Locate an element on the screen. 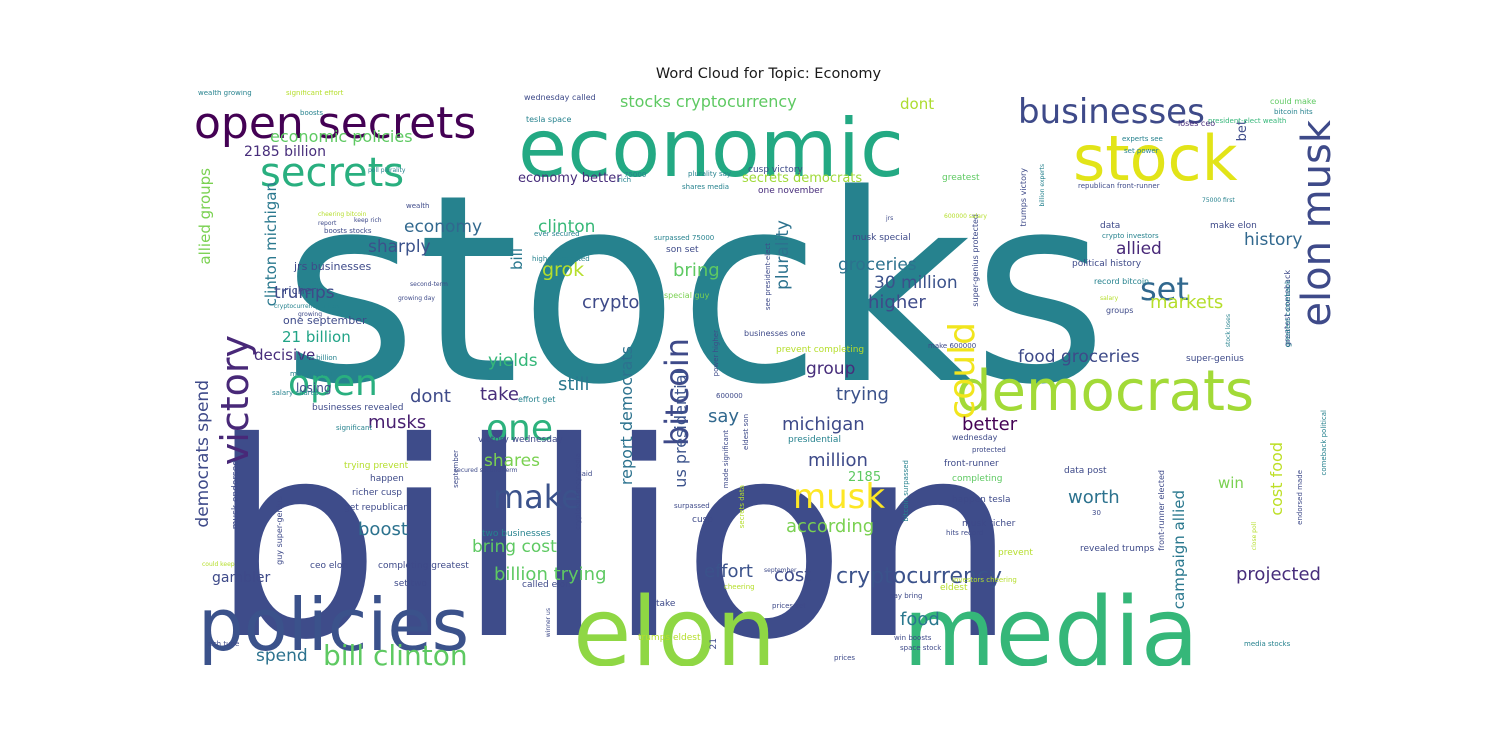  word-2185-billion: 2185 billion is located at coordinates (285, 152).